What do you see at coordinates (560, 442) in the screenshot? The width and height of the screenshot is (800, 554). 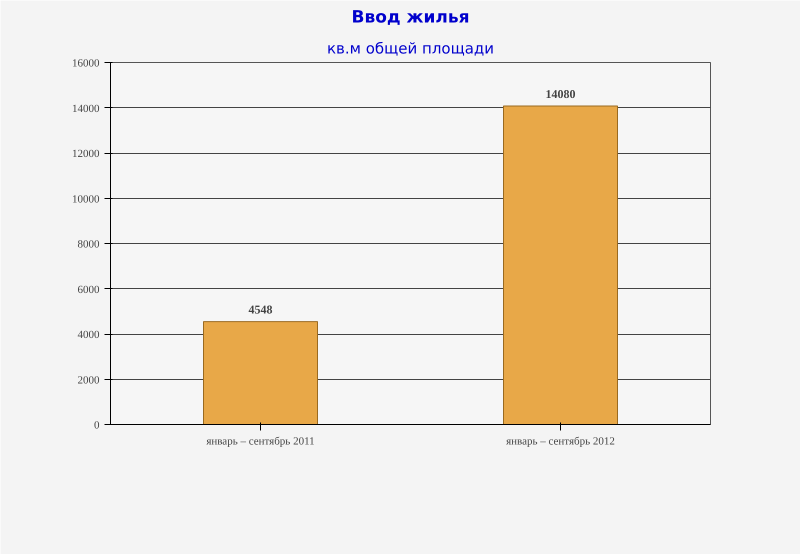 I see `x-tick-label: январь – сентябрь 2012` at bounding box center [560, 442].